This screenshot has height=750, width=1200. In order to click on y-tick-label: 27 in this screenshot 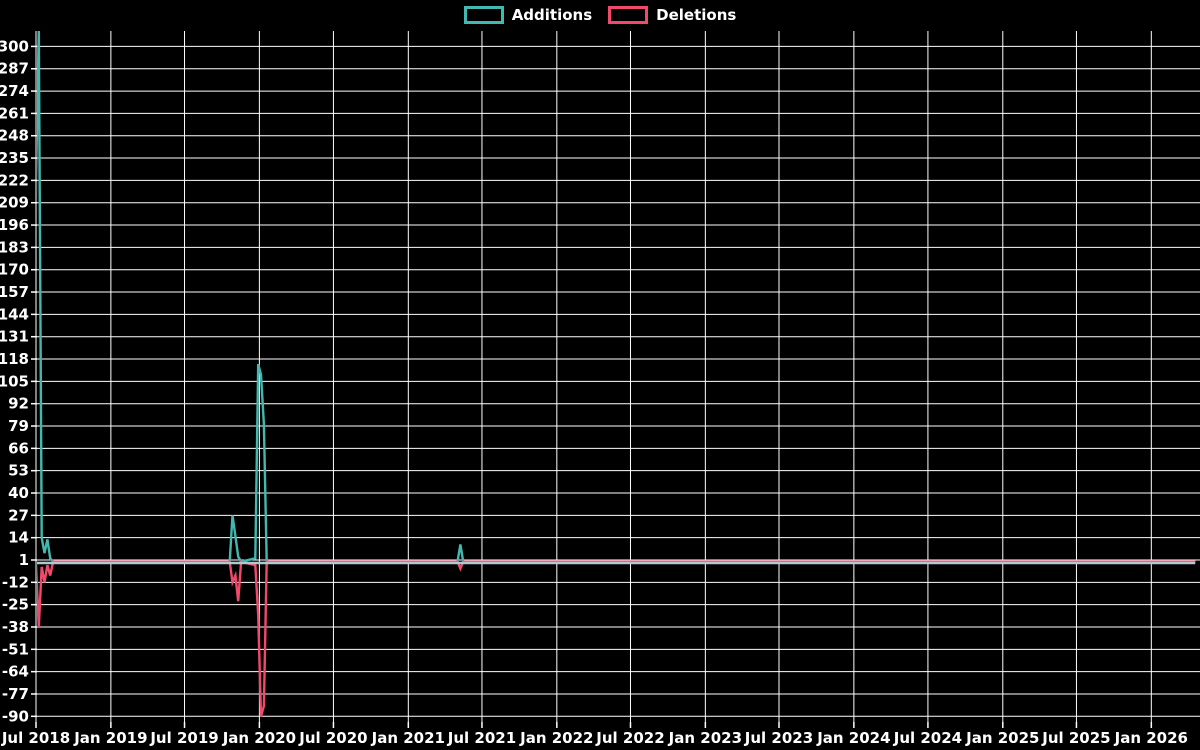, I will do `click(18, 515)`.